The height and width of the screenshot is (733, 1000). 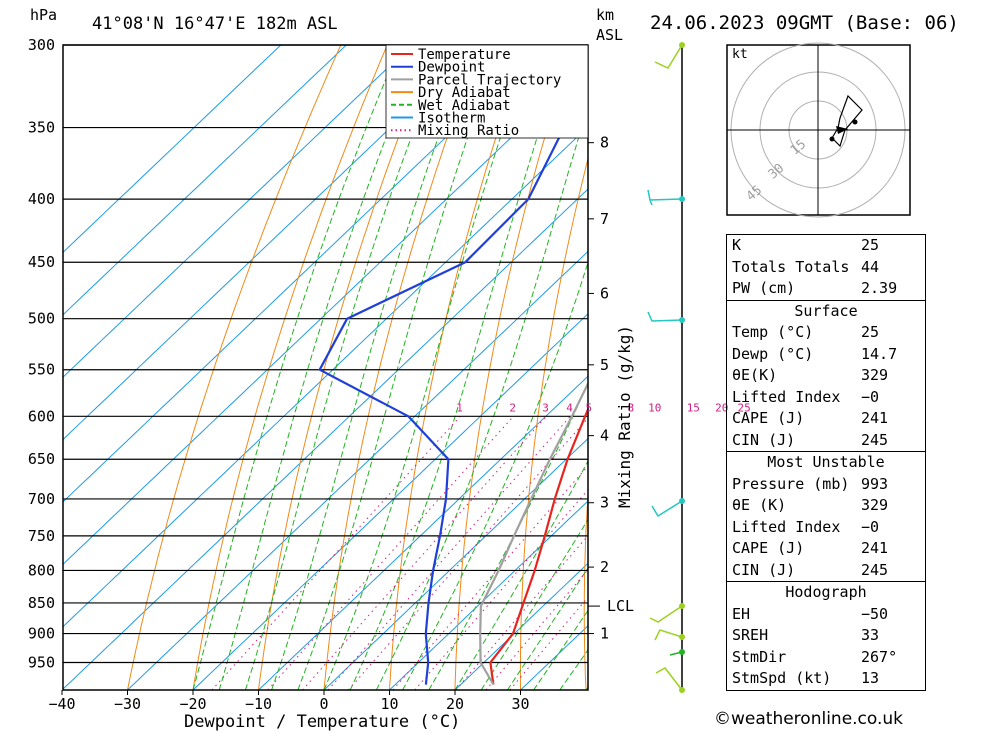 What do you see at coordinates (459, 407) in the screenshot?
I see `mixing-ratio-label: 1` at bounding box center [459, 407].